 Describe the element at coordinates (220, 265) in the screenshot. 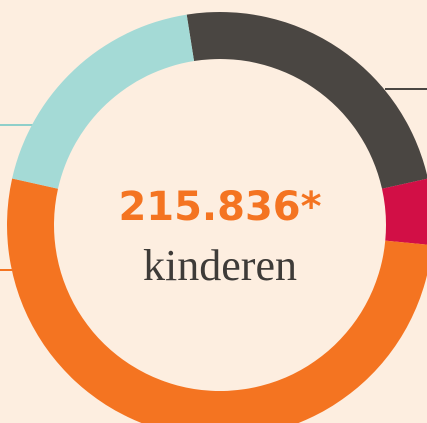

I see `center-label: kinderen` at that location.